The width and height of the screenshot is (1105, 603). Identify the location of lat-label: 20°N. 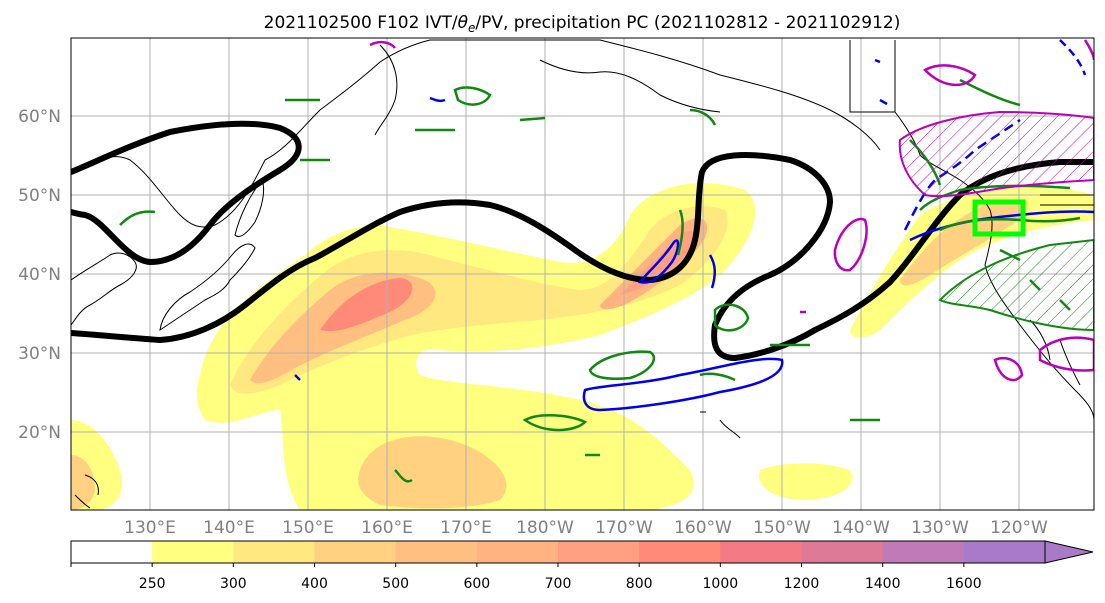
(39, 433).